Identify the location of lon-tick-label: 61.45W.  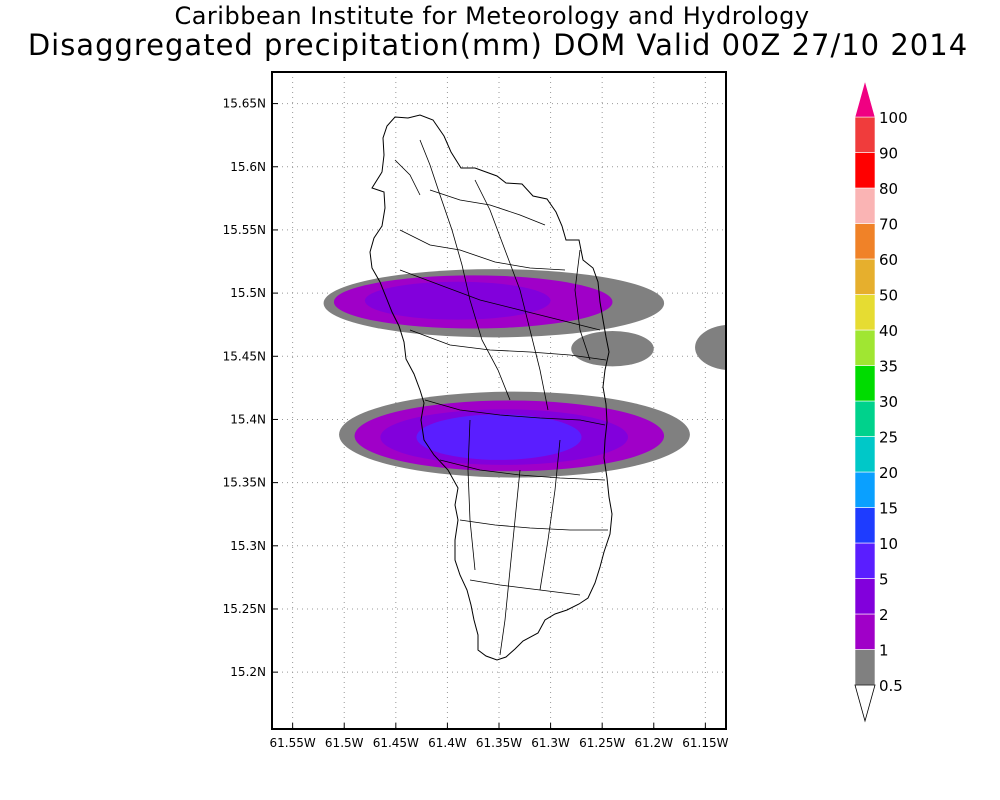
(396, 743).